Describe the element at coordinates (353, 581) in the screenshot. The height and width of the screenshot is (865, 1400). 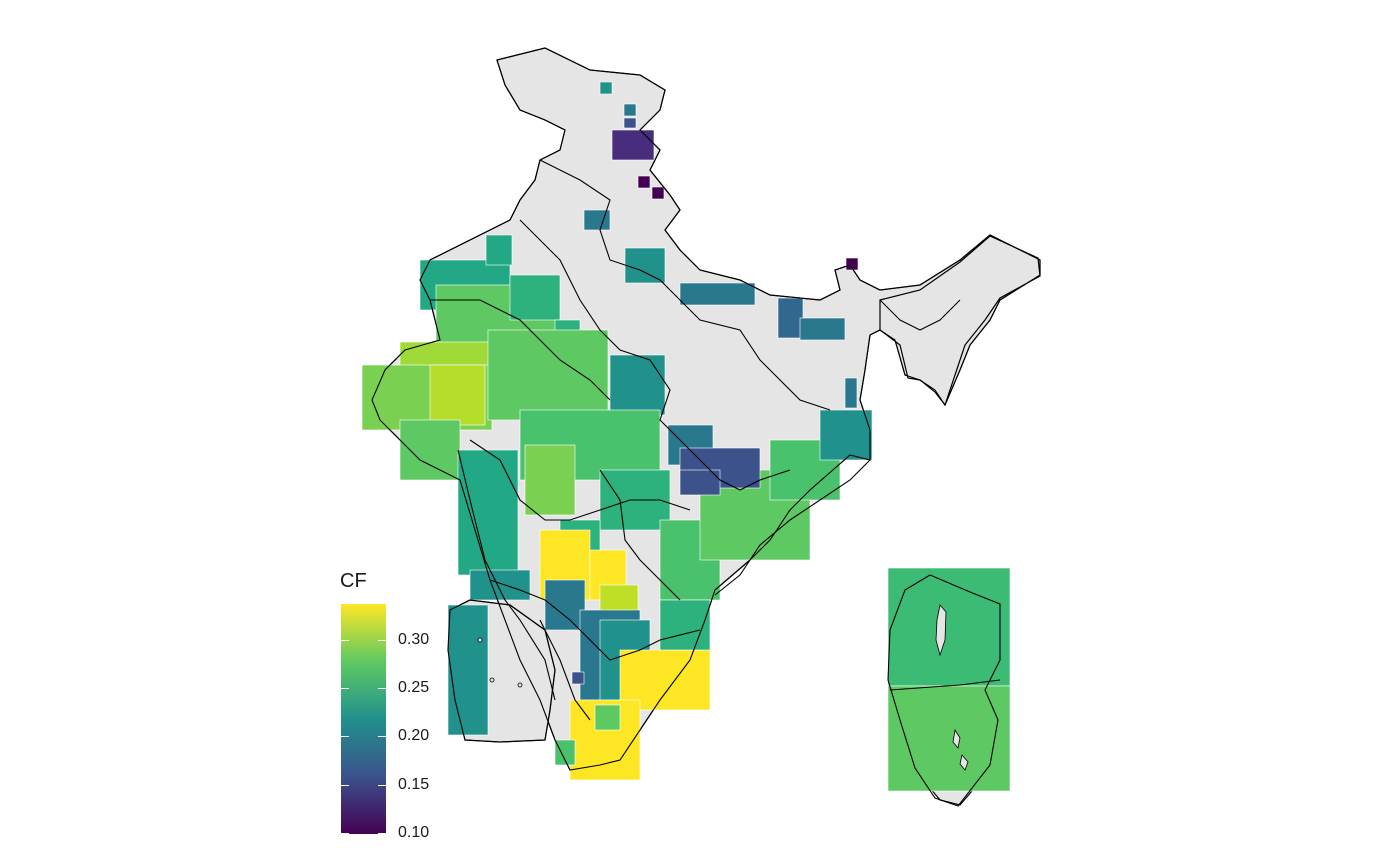
I see `legend-title: CF` at that location.